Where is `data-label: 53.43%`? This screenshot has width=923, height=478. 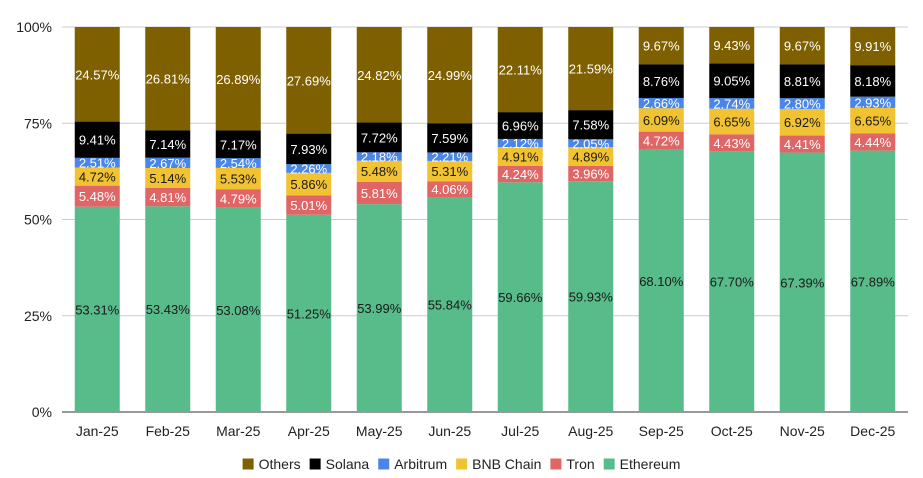 data-label: 53.43% is located at coordinates (168, 309).